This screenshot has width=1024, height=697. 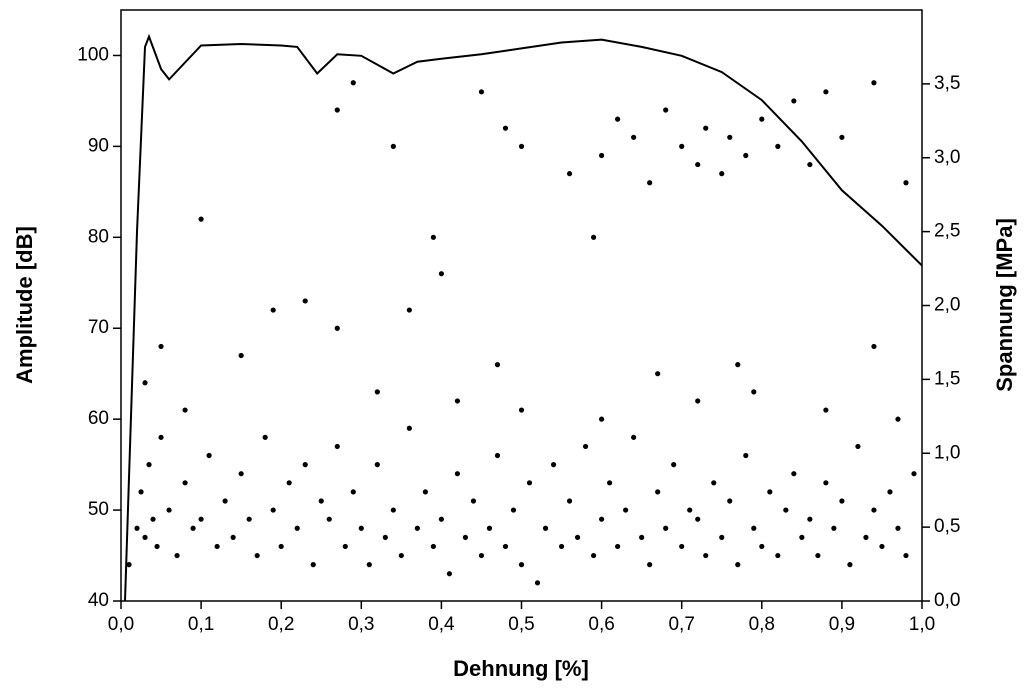 I want to click on y2-tick-label: 0,0, so click(x=947, y=600).